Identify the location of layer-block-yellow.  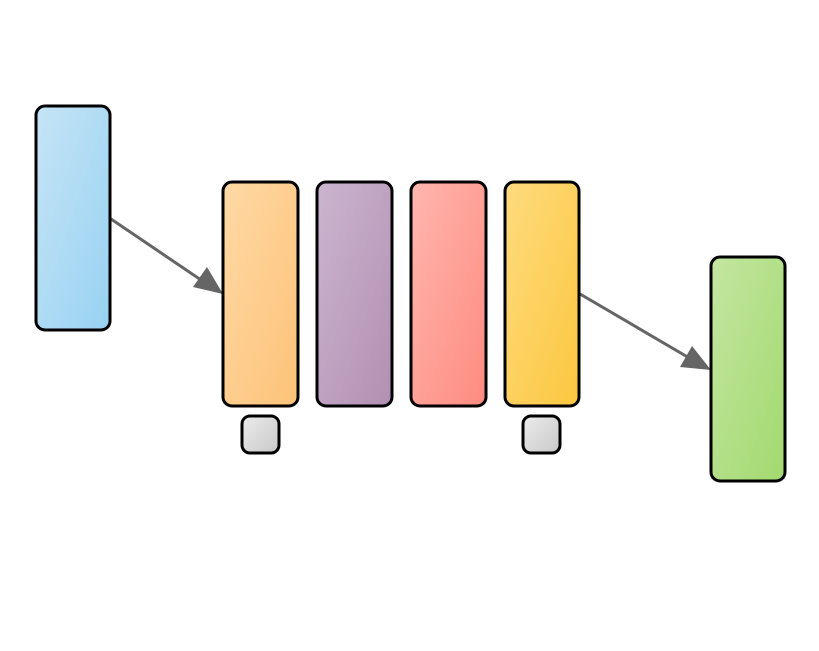
(542, 294).